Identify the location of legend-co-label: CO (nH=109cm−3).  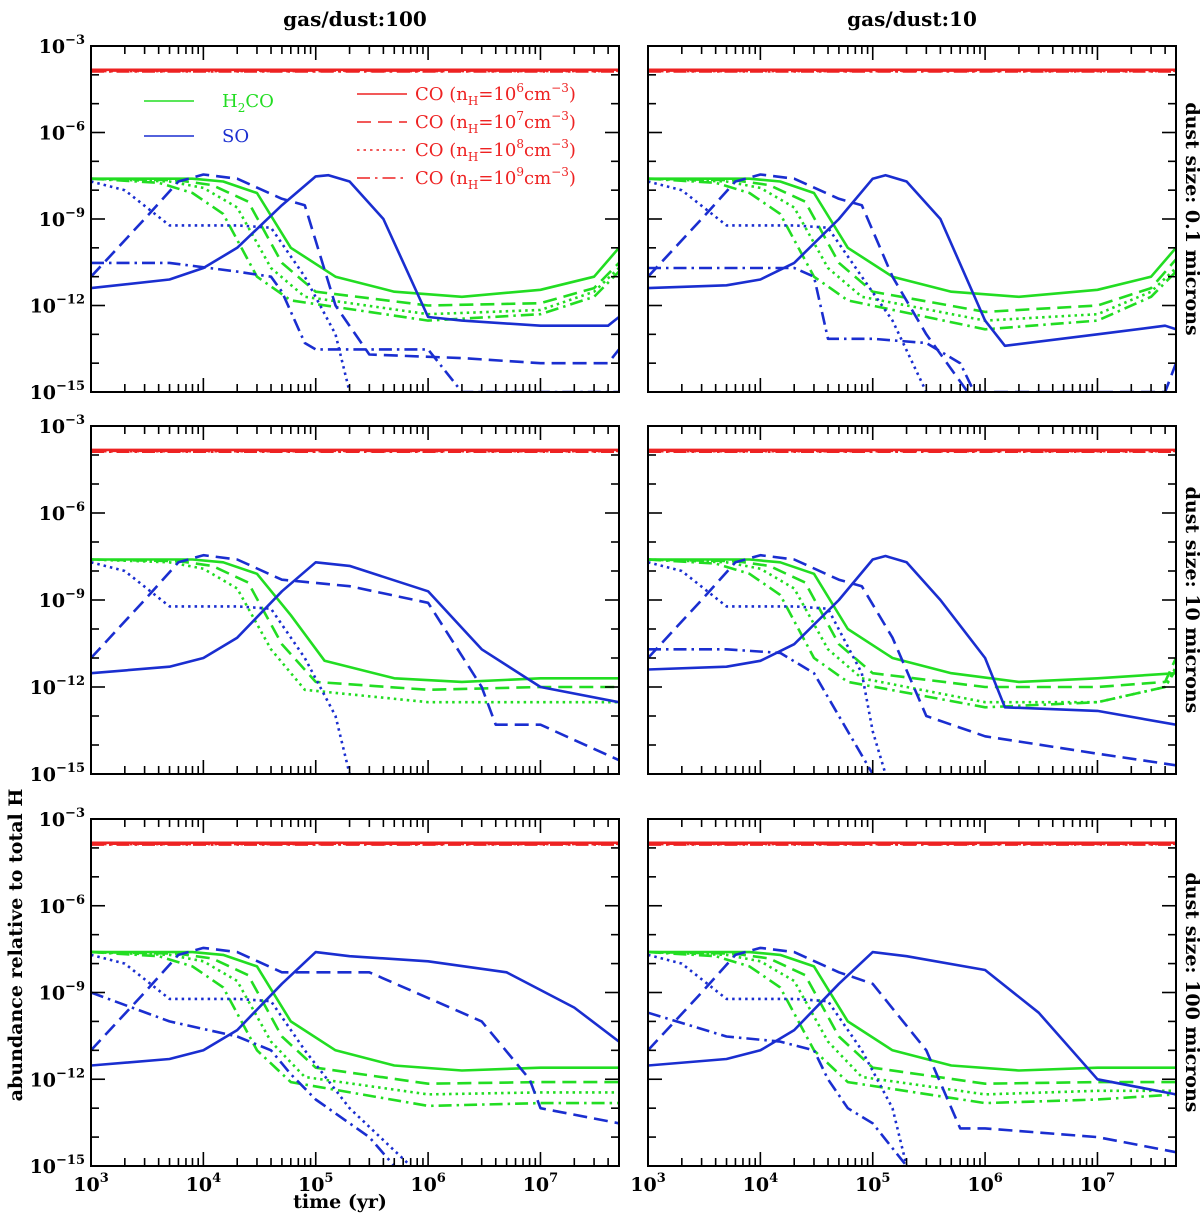
(495, 178).